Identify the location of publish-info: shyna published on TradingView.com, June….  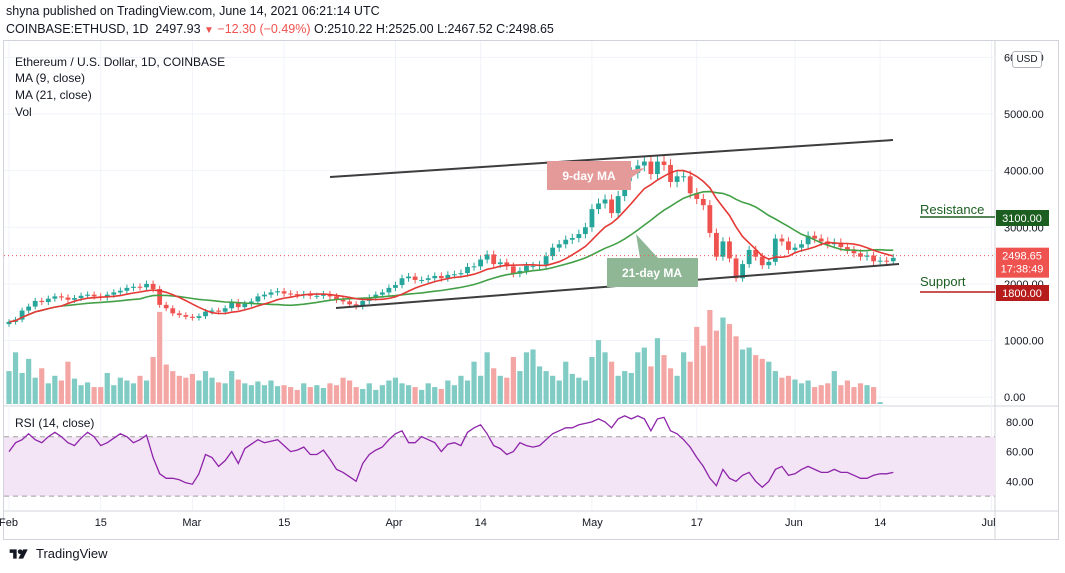
(193, 11).